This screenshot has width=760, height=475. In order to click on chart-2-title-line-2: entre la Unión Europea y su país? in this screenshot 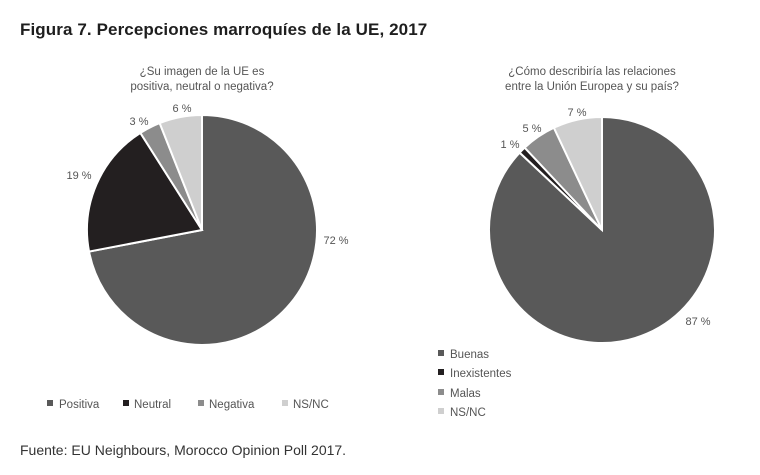, I will do `click(592, 87)`.